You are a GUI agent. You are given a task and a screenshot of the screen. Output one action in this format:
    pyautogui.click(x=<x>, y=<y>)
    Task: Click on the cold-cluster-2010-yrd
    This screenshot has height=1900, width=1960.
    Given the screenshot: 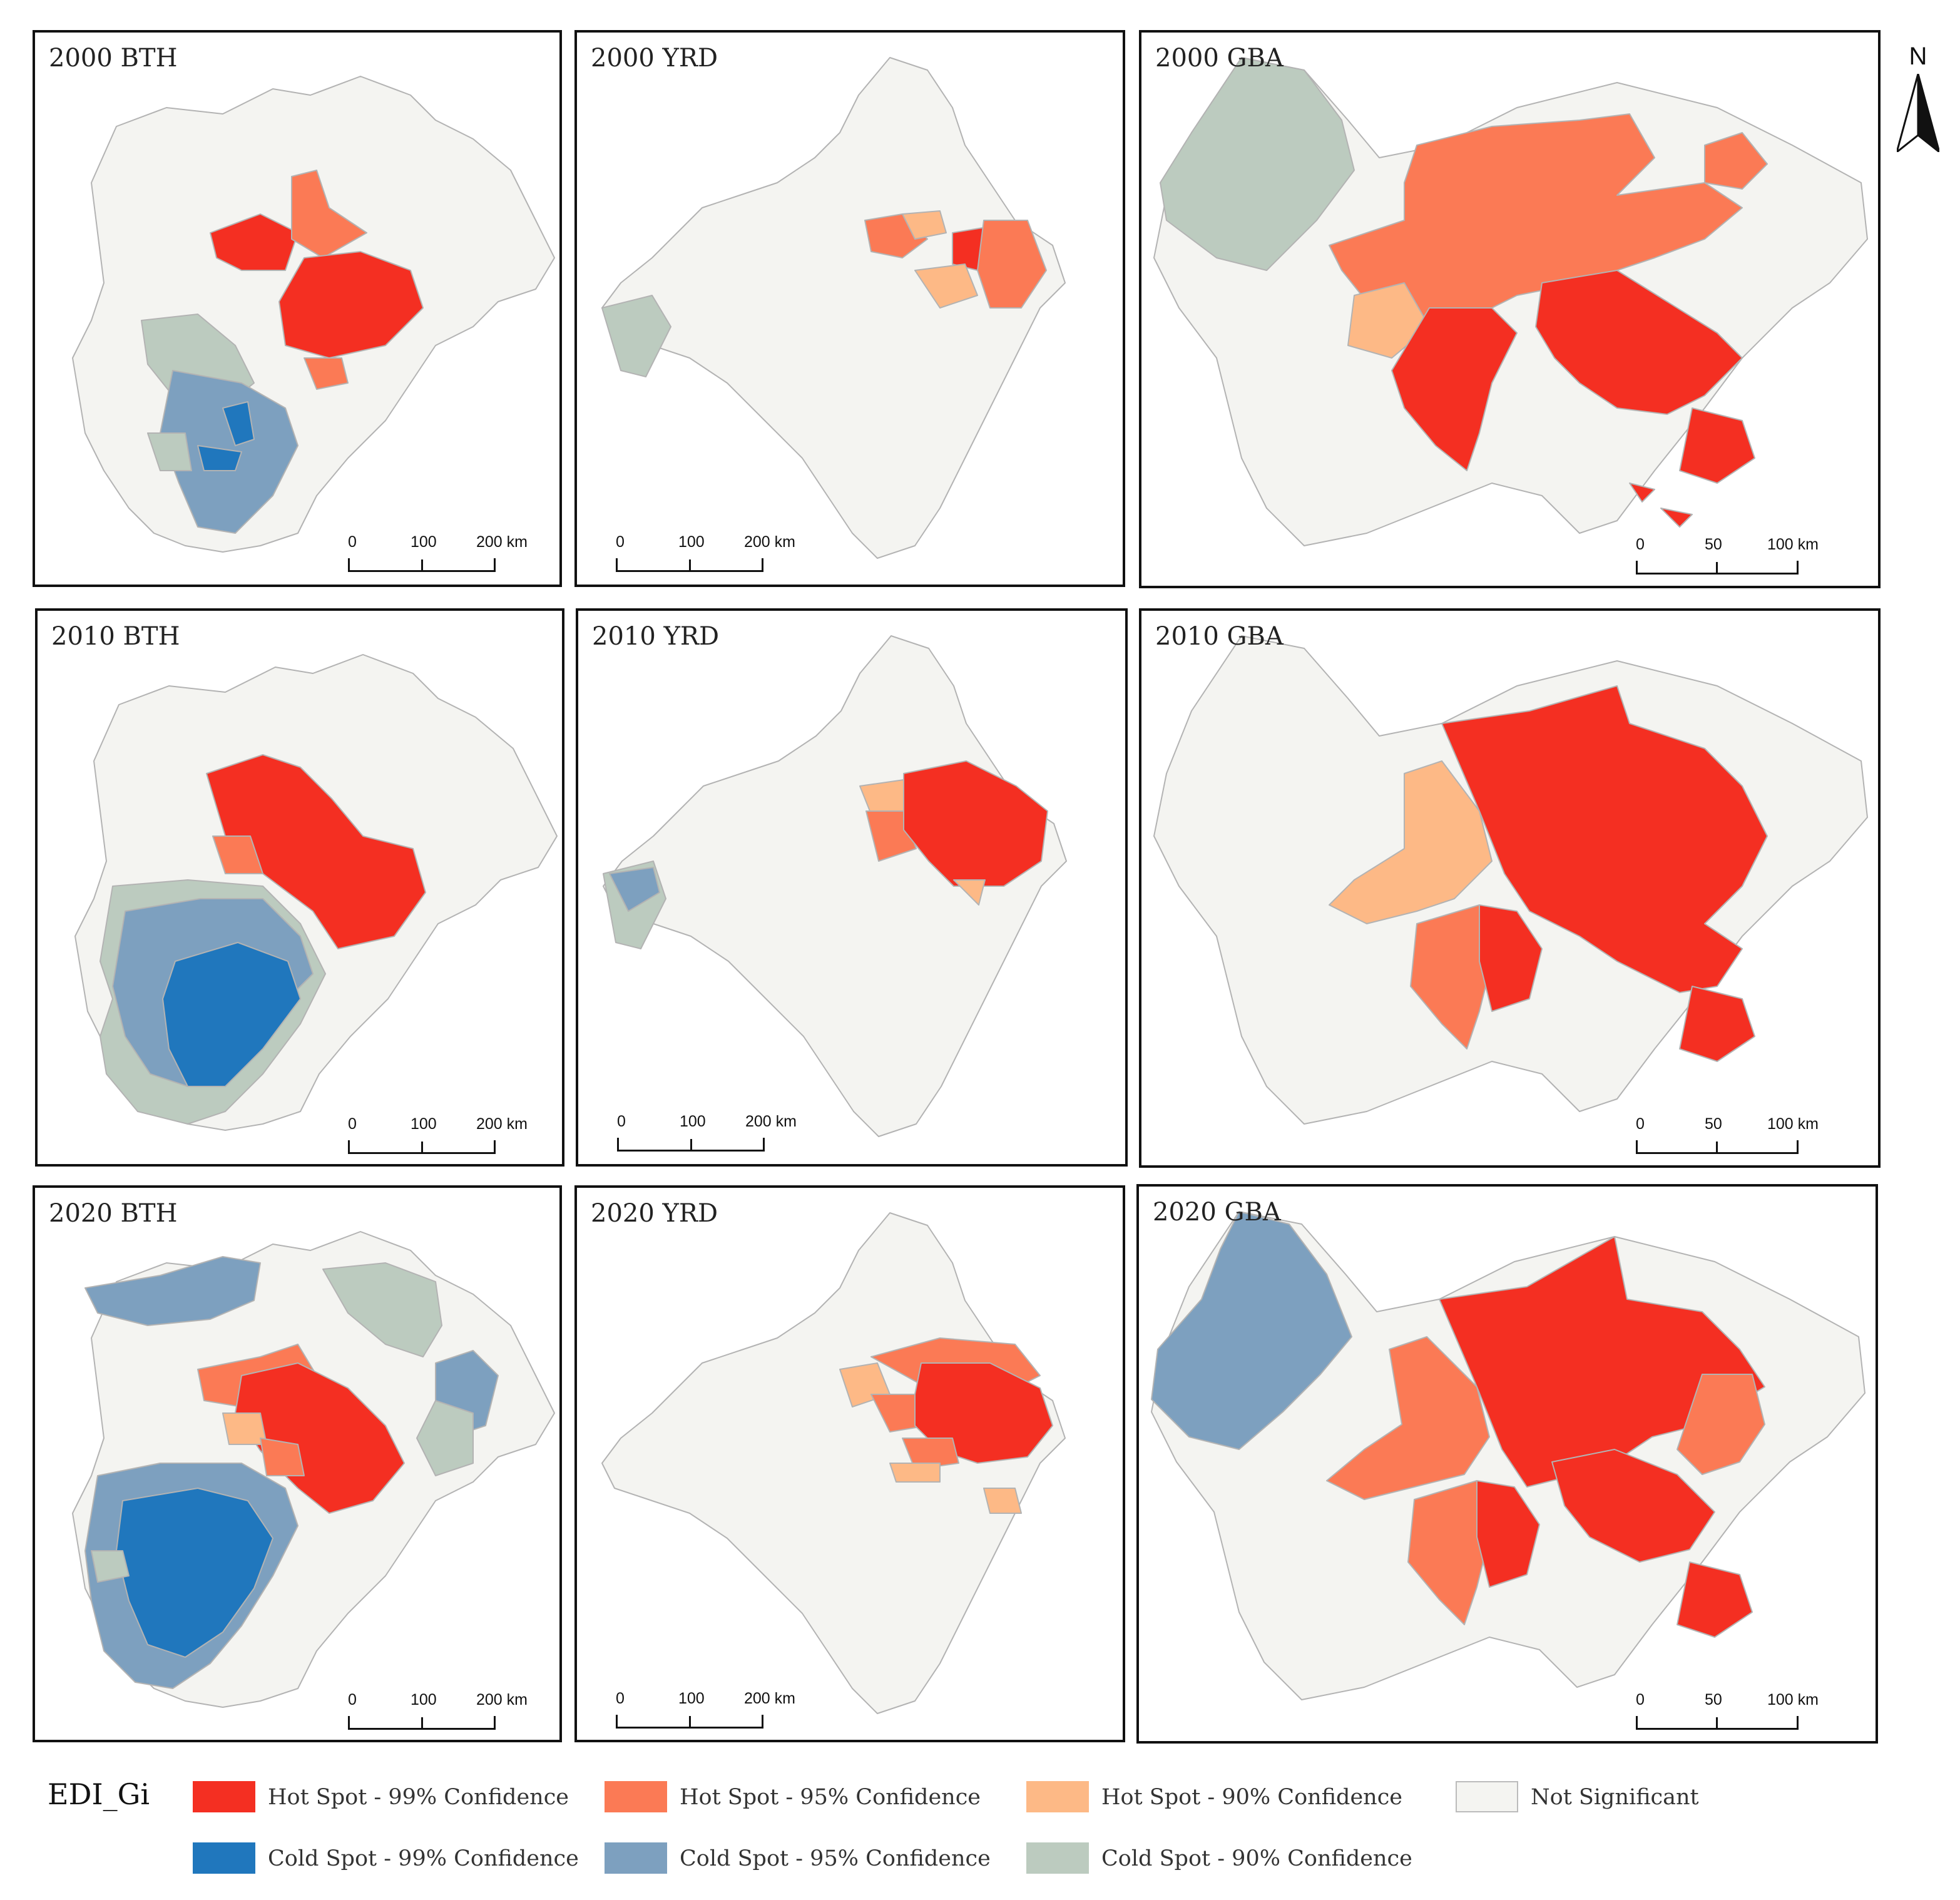 What is the action you would take?
    pyautogui.click(x=634, y=905)
    